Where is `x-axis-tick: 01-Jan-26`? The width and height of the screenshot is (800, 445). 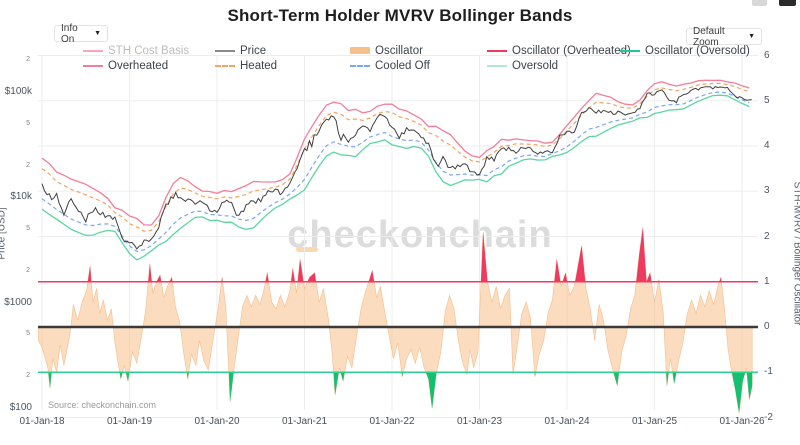
x-axis-tick: 01-Jan-26 is located at coordinates (742, 421).